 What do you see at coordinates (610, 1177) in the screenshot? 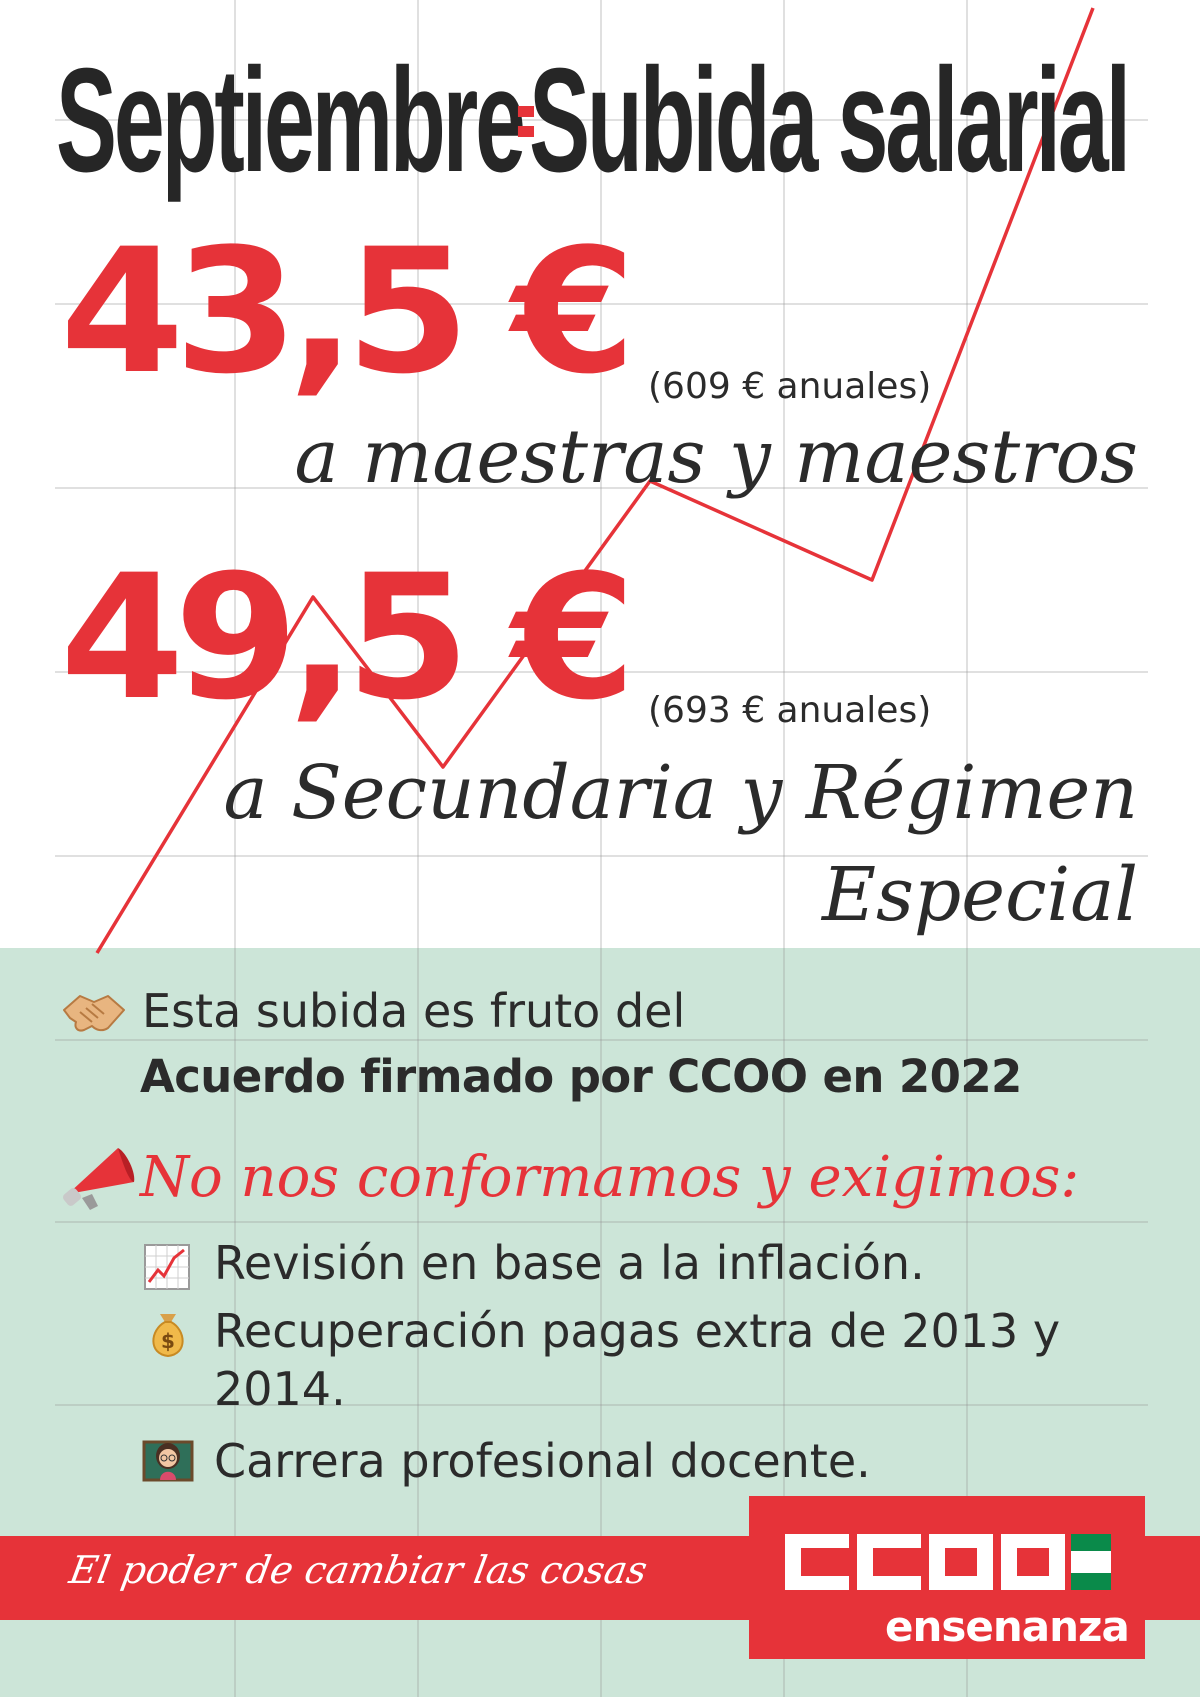
I see `demands-heading: No nos conformamos y exigimos:` at bounding box center [610, 1177].